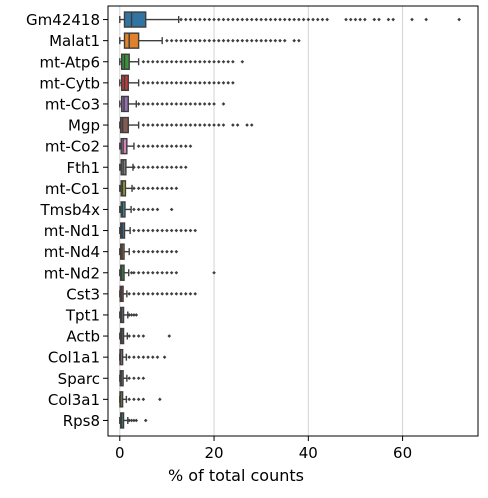 The image size is (488, 498). I want to click on gene-label: Malat1, so click(74, 41).